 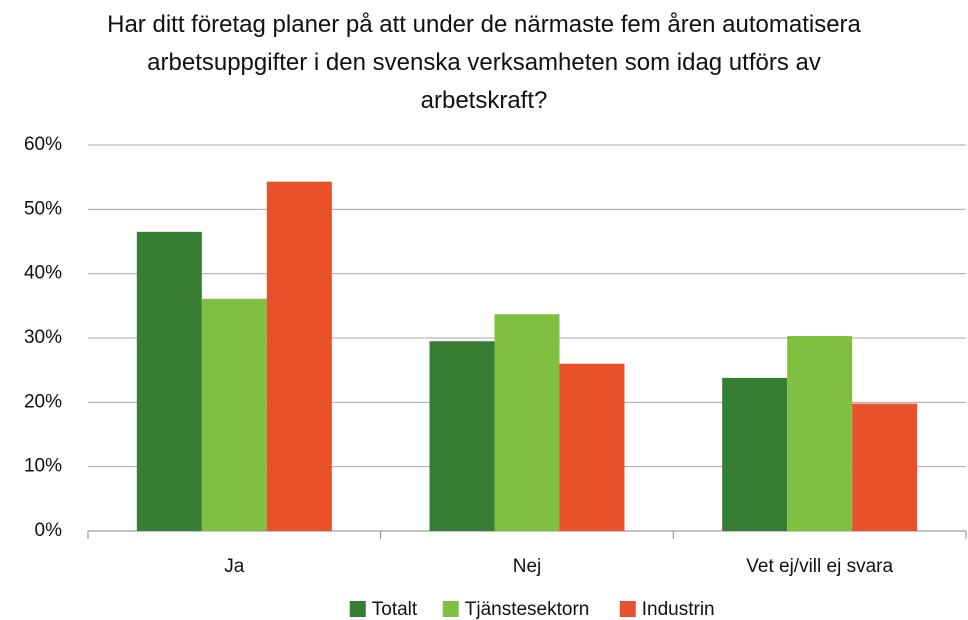 What do you see at coordinates (43, 401) in the screenshot?
I see `y-tick-label: 20%` at bounding box center [43, 401].